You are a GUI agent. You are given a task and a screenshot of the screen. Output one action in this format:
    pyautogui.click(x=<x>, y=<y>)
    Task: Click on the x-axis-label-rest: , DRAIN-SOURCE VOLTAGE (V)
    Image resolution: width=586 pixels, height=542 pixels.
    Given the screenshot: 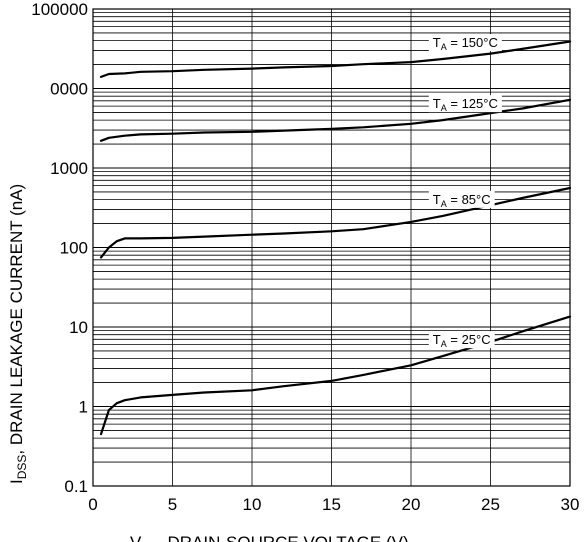 What is the action you would take?
    pyautogui.click(x=283, y=537)
    